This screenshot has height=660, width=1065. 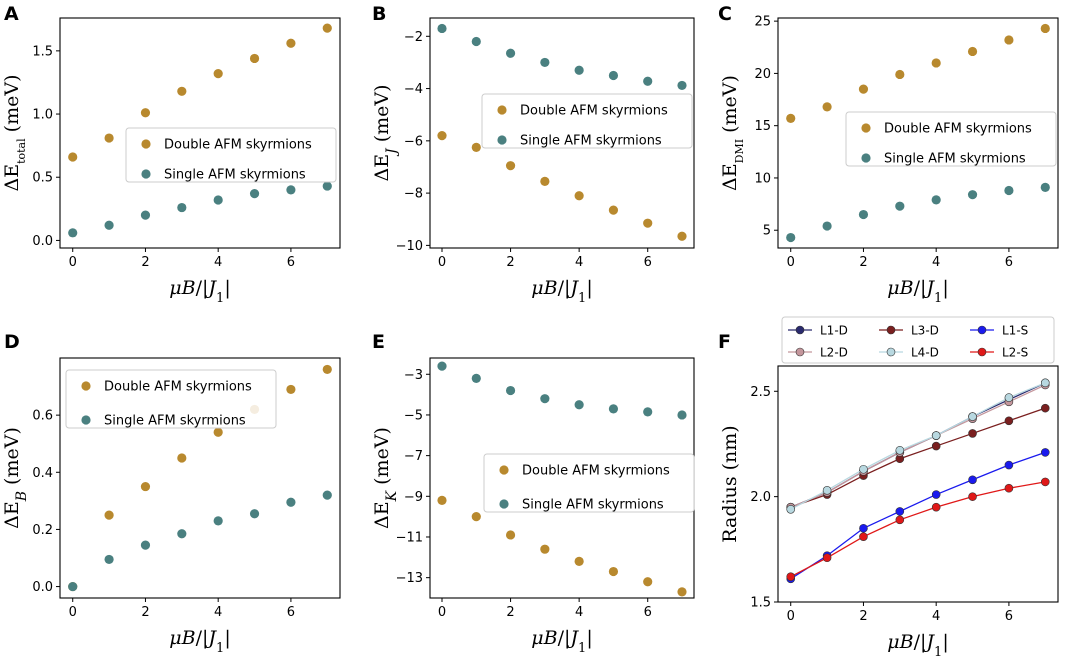 What do you see at coordinates (413, 375) in the screenshot?
I see `y-tick-label: −3` at bounding box center [413, 375].